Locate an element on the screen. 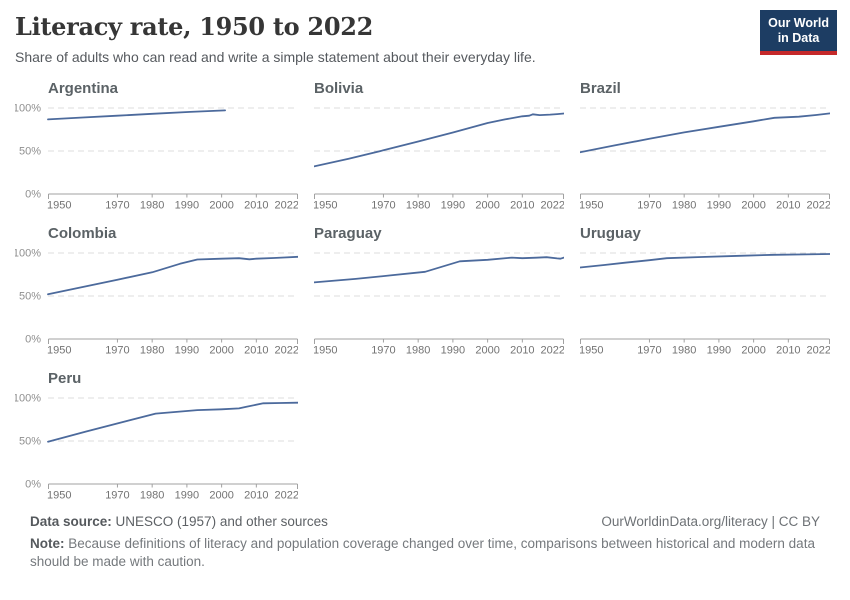 Image resolution: width=850 pixels, height=600 pixels. note-label: Note: is located at coordinates (47, 543).